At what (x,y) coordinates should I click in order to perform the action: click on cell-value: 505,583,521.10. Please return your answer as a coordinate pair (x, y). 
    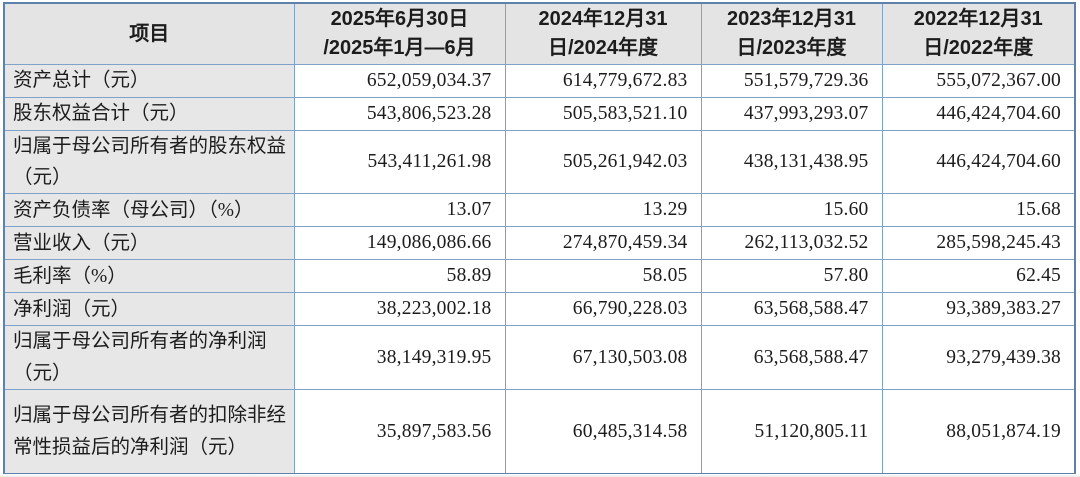
    Looking at the image, I should click on (603, 114).